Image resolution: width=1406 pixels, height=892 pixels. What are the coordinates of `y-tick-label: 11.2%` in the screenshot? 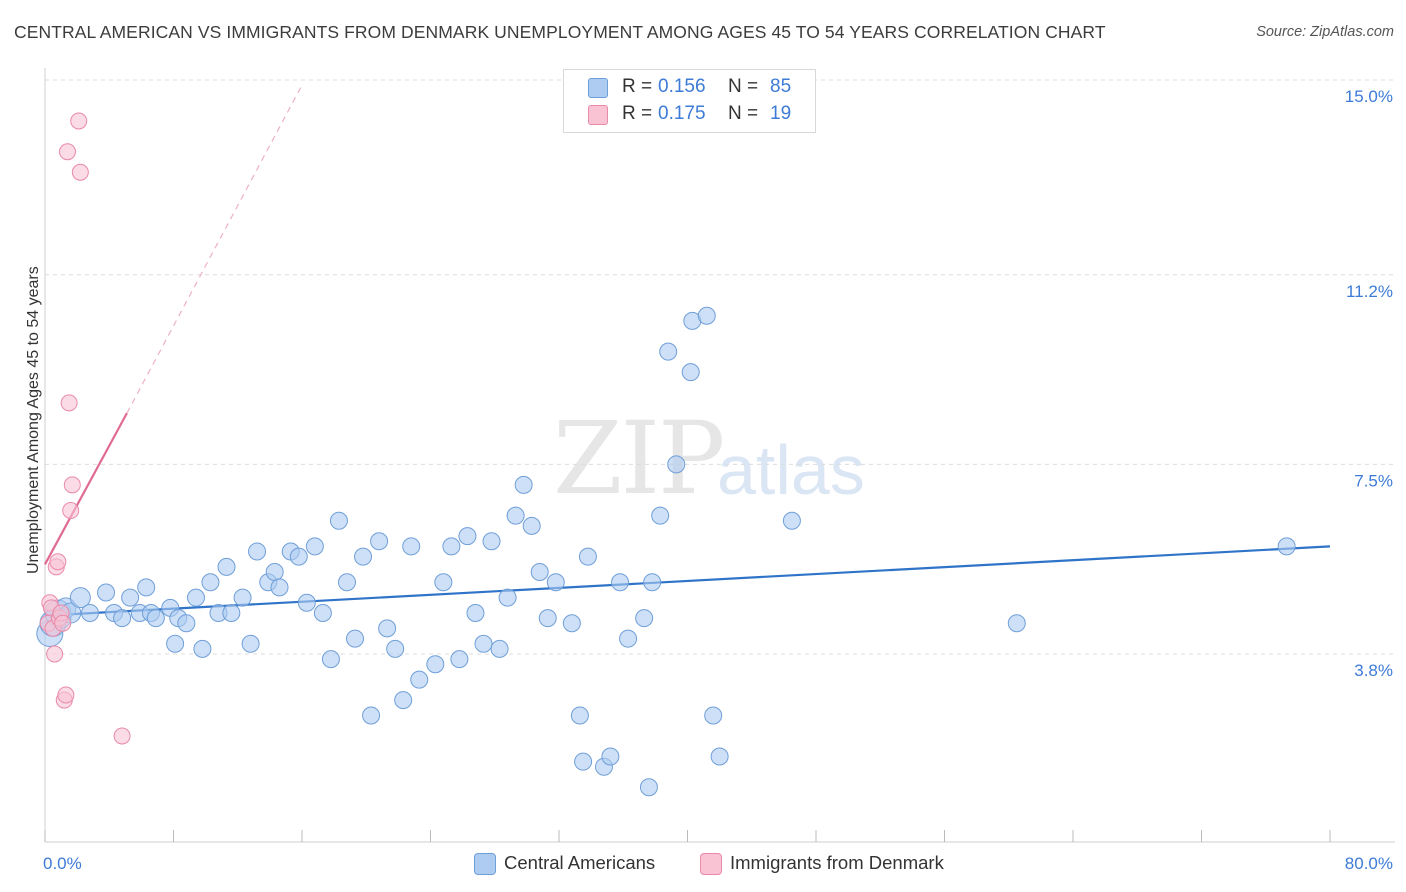 It's located at (1369, 291).